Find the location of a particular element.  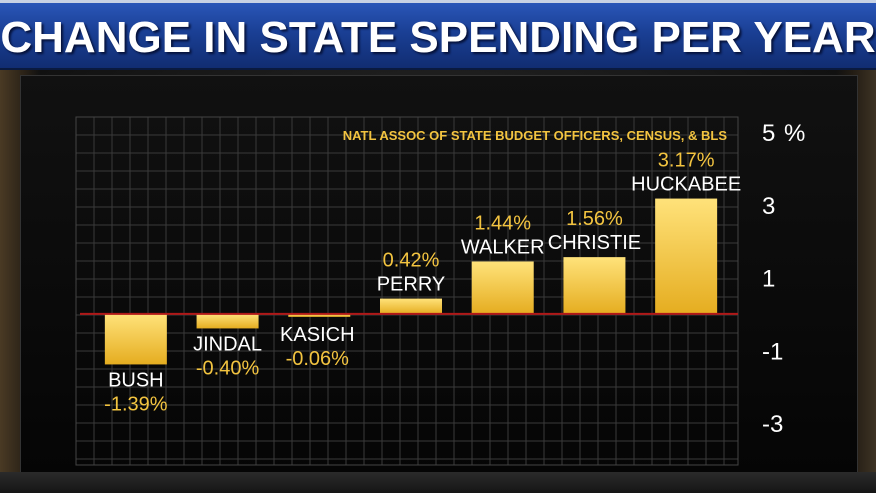

title-banner: CHANGE IN STATE SPENDING PER YEAR is located at coordinates (438, 35).